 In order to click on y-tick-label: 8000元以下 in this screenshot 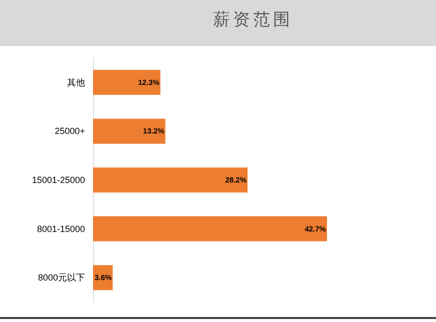, I will do `click(61, 277)`.